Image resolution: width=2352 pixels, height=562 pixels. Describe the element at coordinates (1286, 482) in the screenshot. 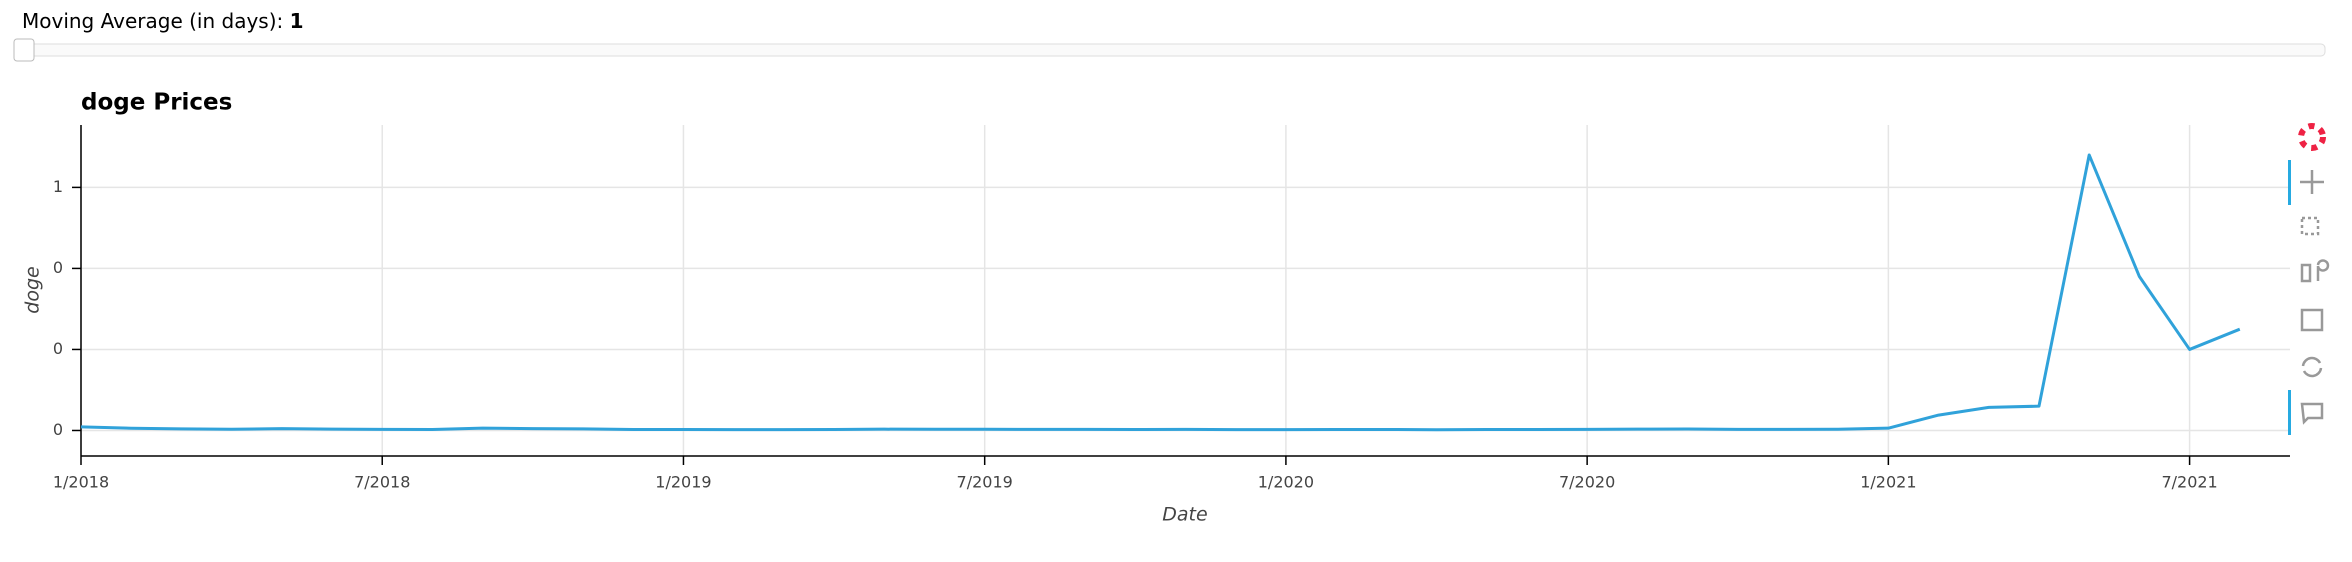

I see `x-tick-label: 1/2020` at that location.